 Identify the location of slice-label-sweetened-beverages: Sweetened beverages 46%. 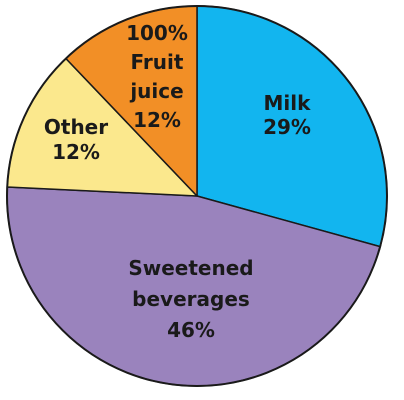
(190, 299).